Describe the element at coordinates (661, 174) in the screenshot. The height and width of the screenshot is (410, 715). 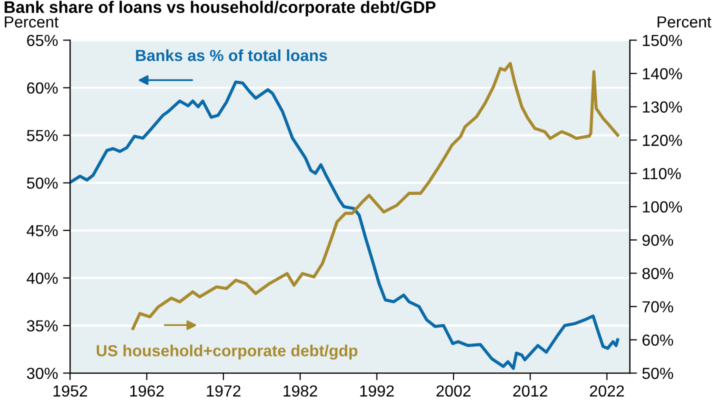
I see `y2-tick-label: 110%` at that location.